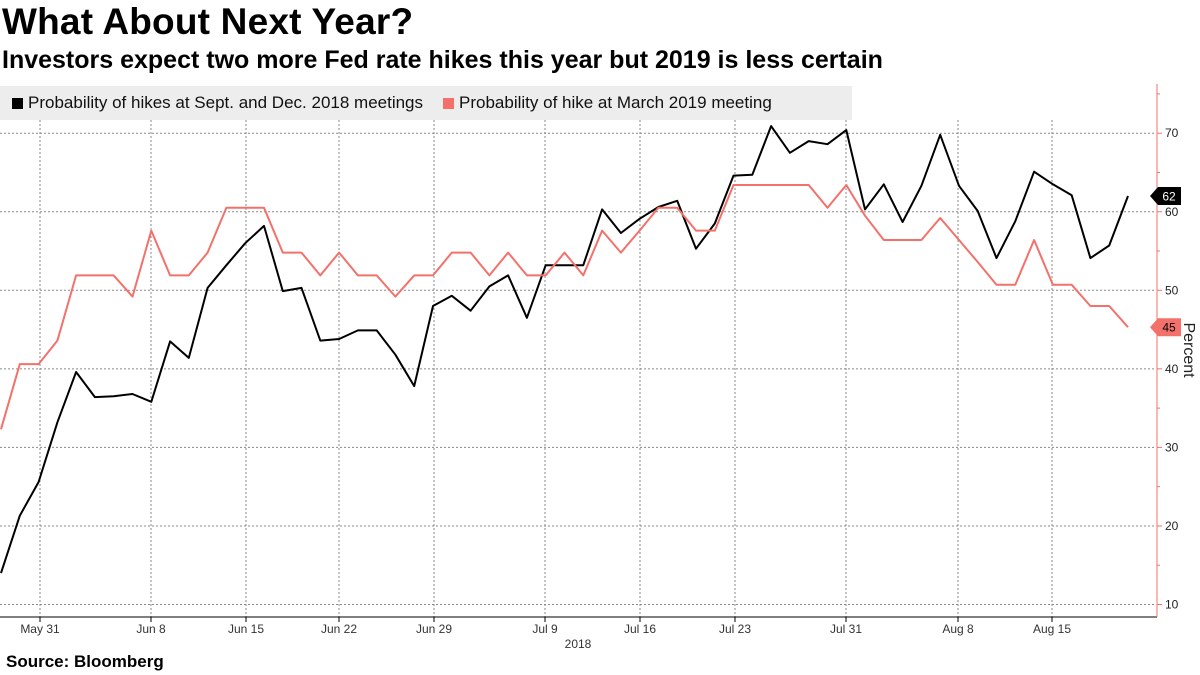  Describe the element at coordinates (1188, 350) in the screenshot. I see `y-axis-label: Percent` at that location.